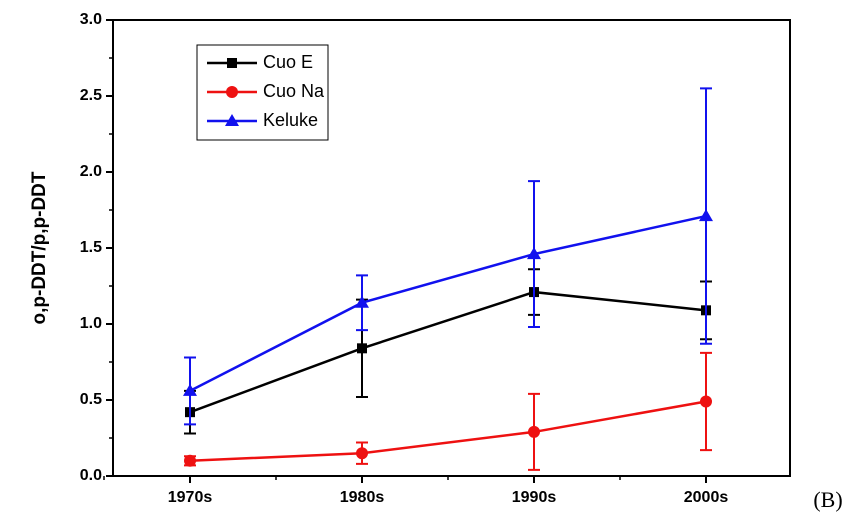 Image resolution: width=856 pixels, height=529 pixels. What do you see at coordinates (91, 19) in the screenshot?
I see `y-tick-label: 3.0` at bounding box center [91, 19].